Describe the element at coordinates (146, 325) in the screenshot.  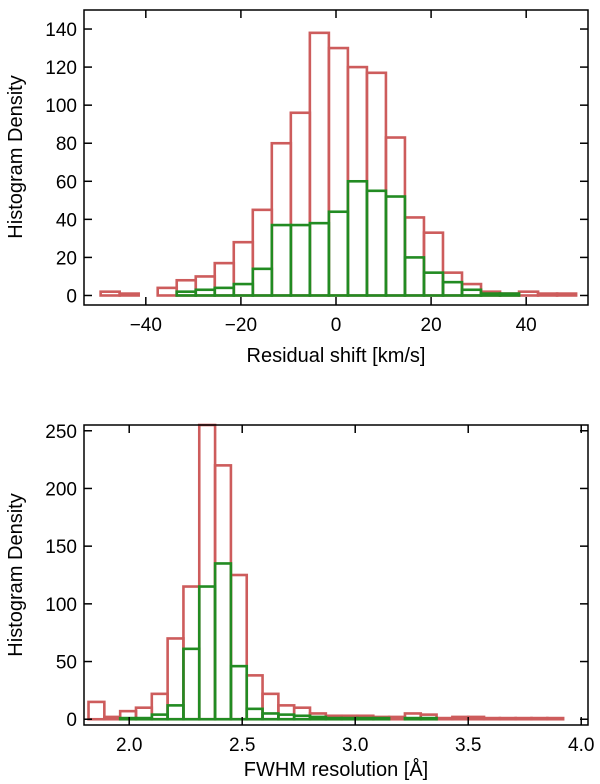
I see `residual-shift-x-tick-label: −40` at that location.